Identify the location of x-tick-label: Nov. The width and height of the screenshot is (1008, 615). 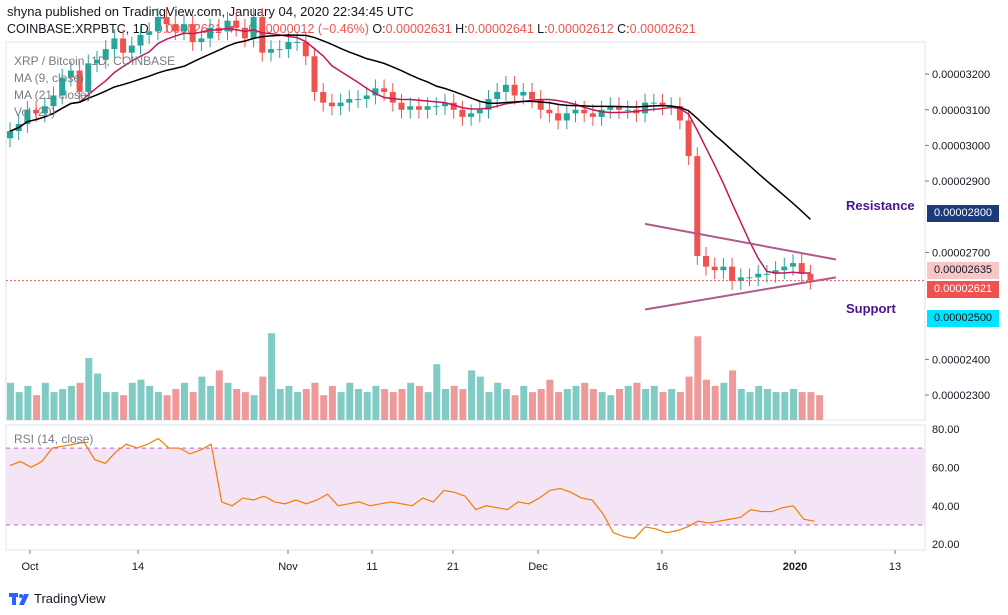
(288, 567).